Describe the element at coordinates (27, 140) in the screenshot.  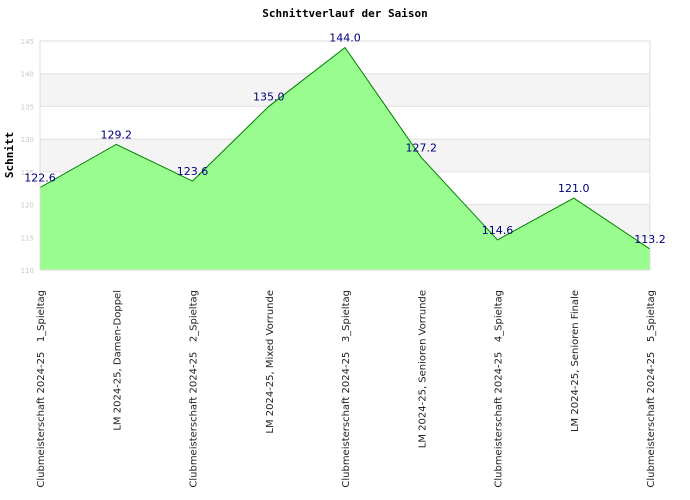
I see `y-tick-label: 130` at that location.